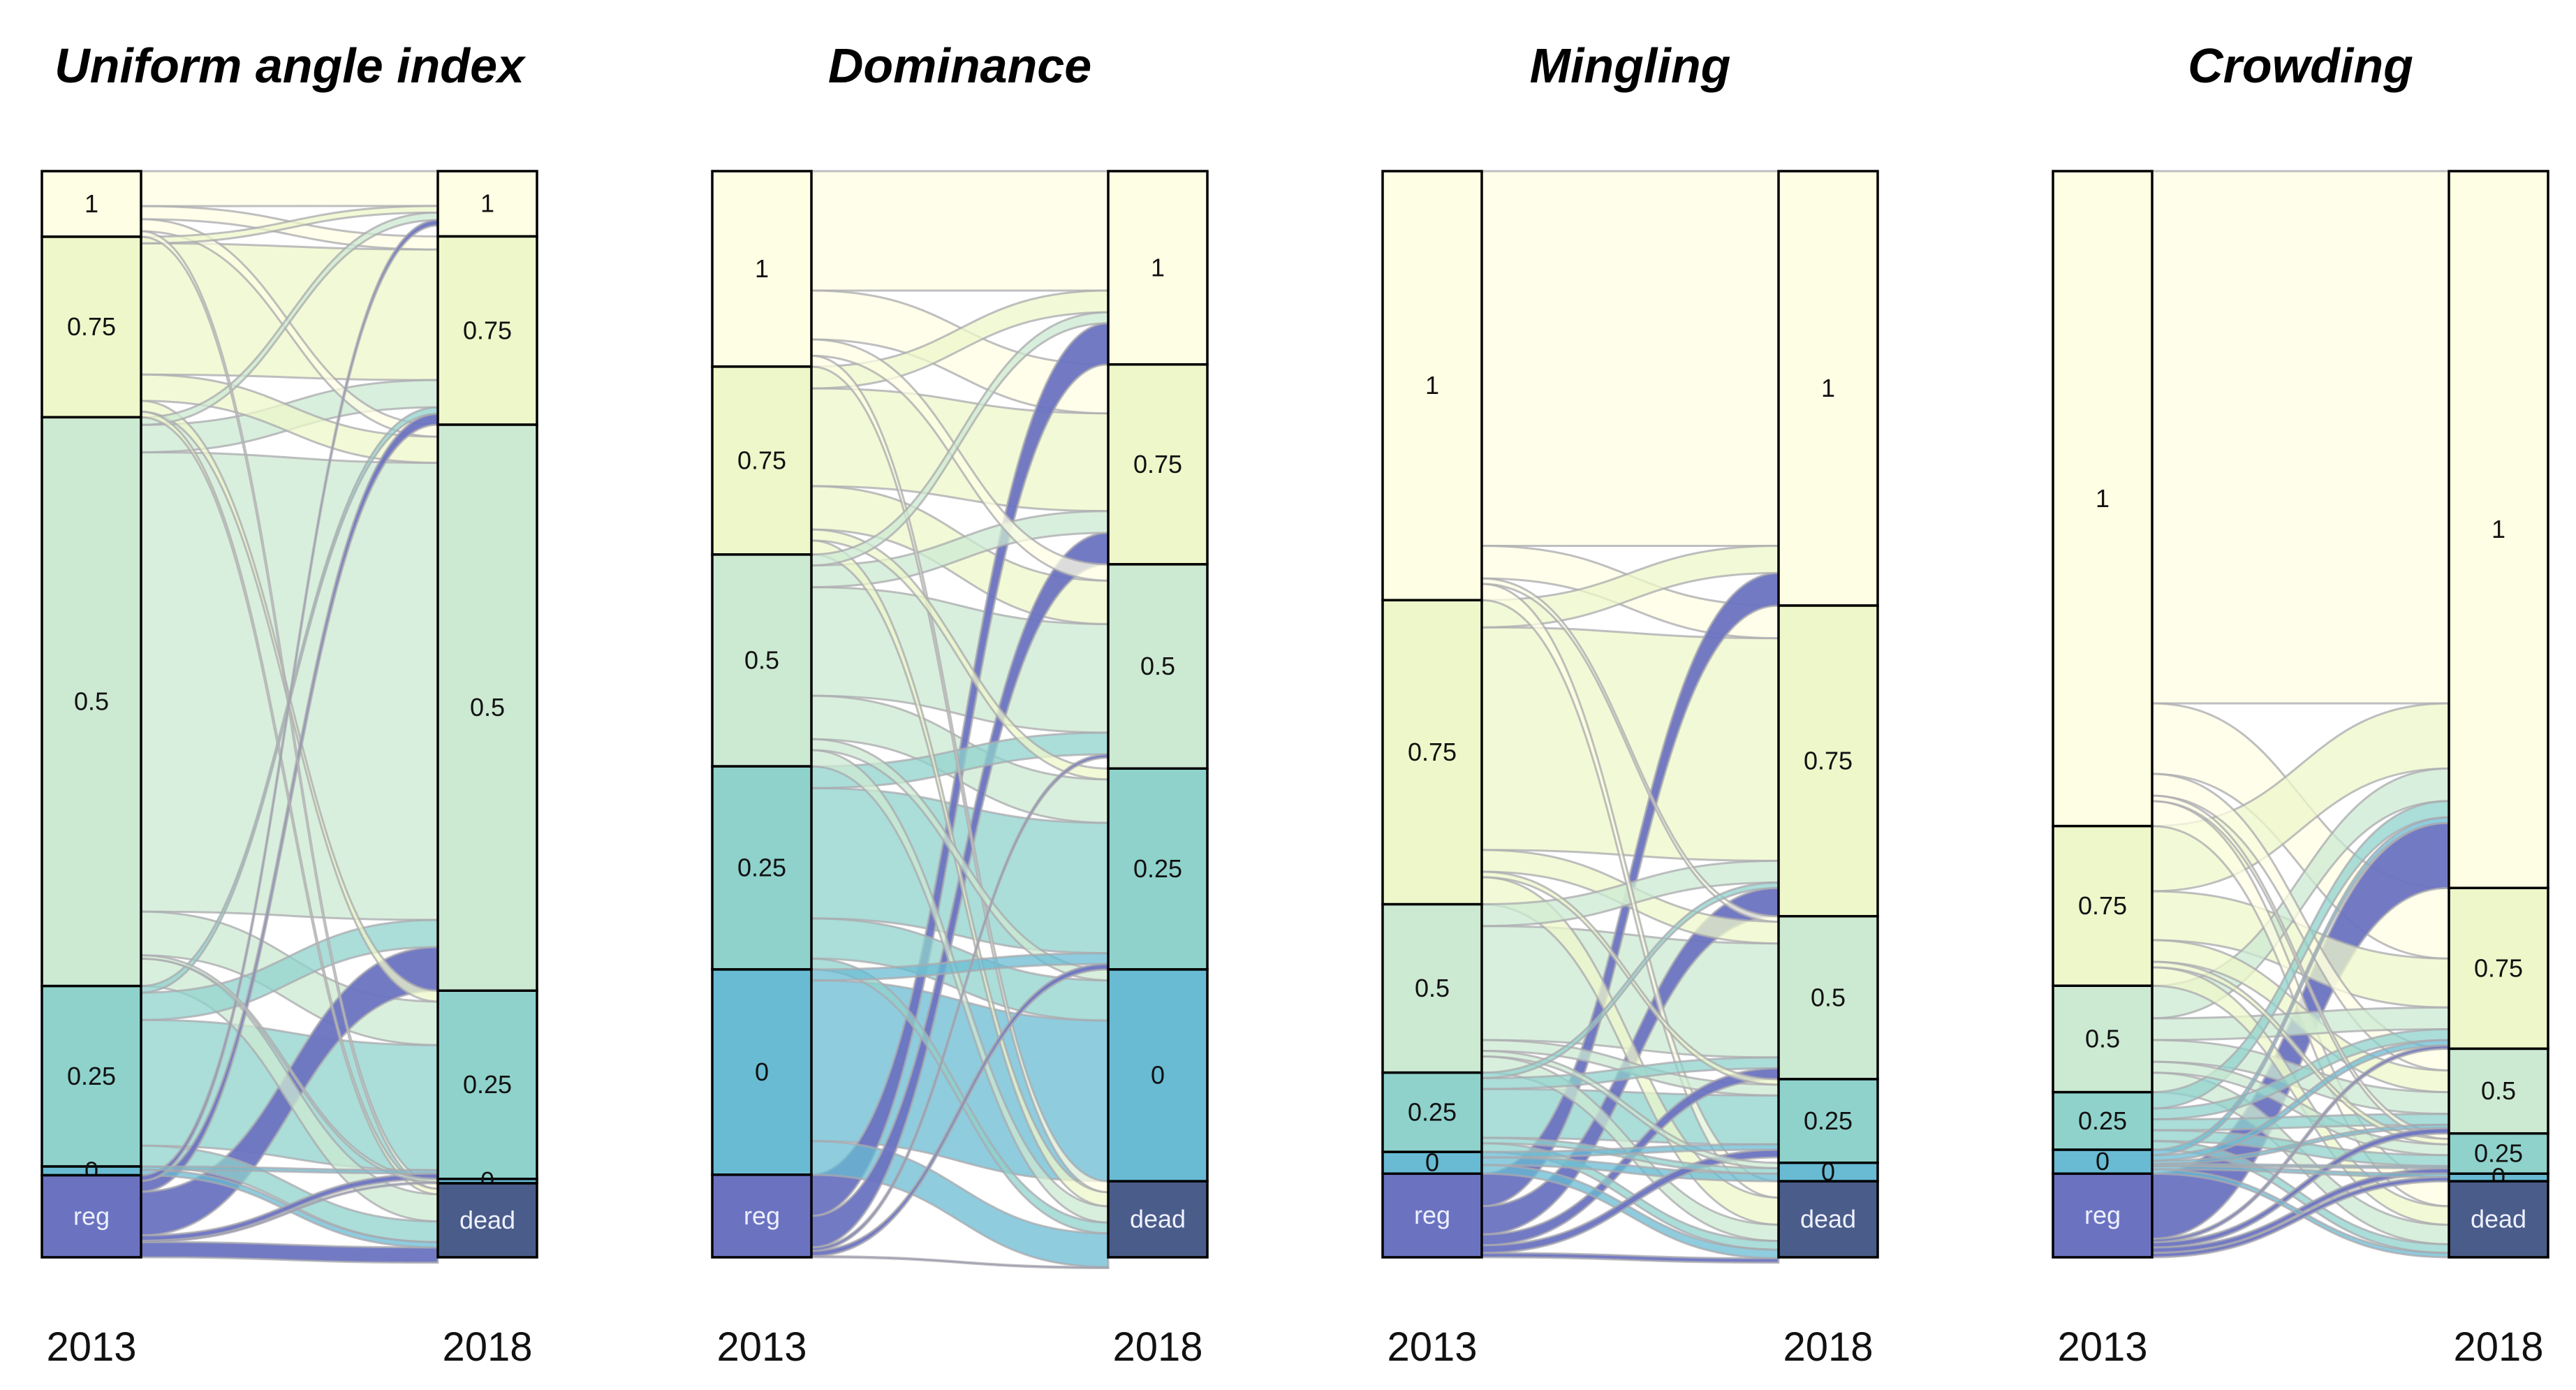 The height and width of the screenshot is (1390, 2576). I want to click on chart-title: Crowding, so click(2300, 65).